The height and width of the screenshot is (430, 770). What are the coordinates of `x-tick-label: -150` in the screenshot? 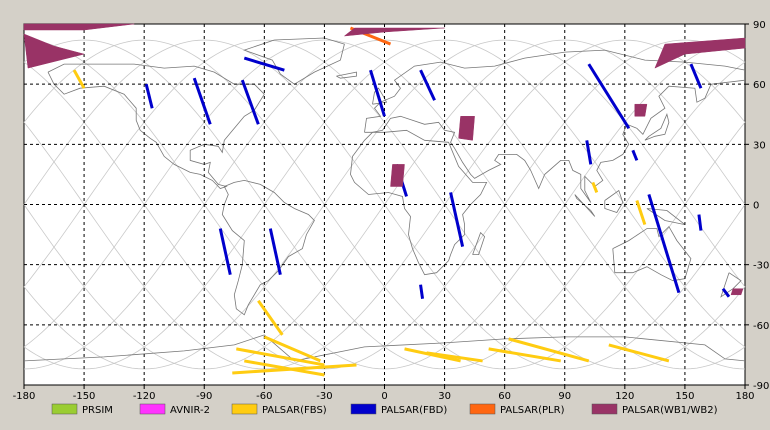 It's located at (84, 396).